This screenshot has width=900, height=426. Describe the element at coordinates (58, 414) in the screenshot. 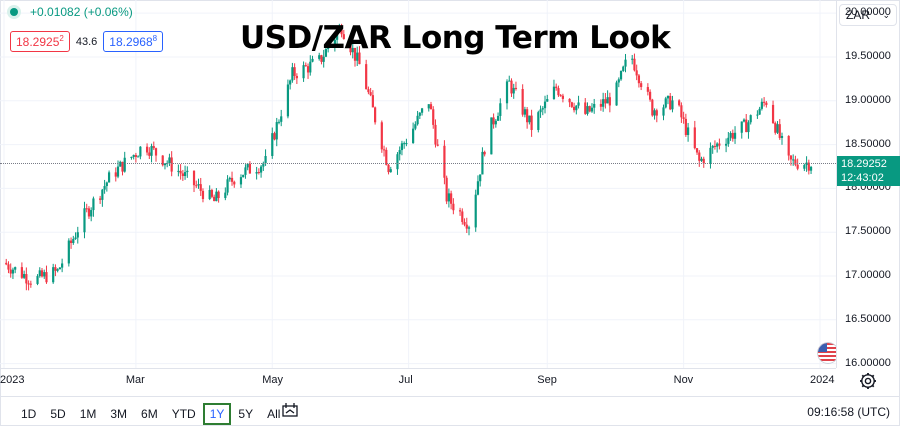

I see `range-button-5d: 5D` at that location.